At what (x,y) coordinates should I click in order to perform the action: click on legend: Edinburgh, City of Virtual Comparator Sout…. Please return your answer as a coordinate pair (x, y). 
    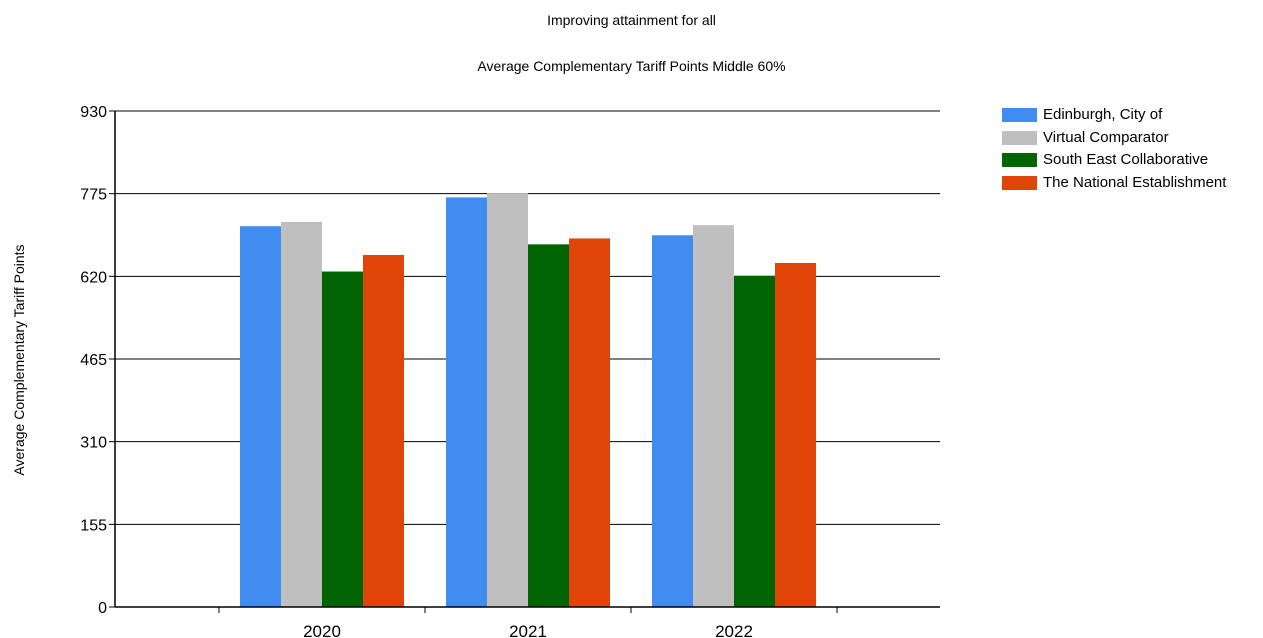
    Looking at the image, I should click on (1114, 149).